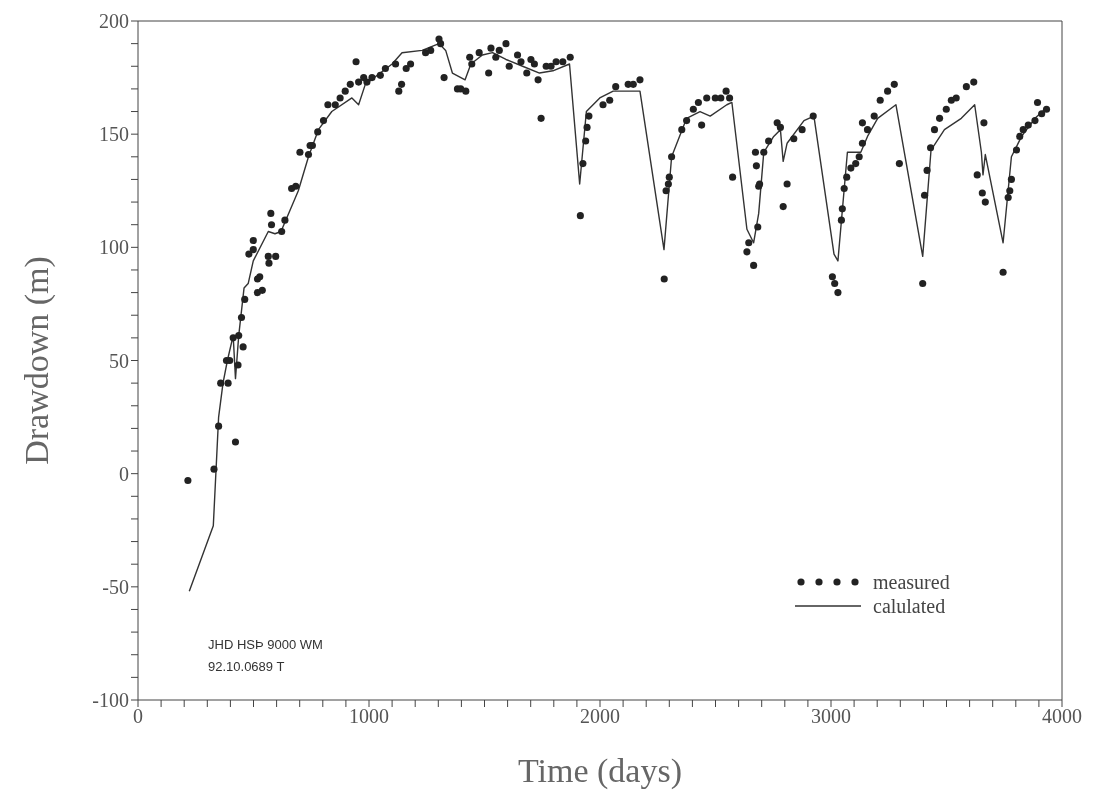 The height and width of the screenshot is (805, 1101). I want to click on x-tick-label: 4000, so click(1062, 716).